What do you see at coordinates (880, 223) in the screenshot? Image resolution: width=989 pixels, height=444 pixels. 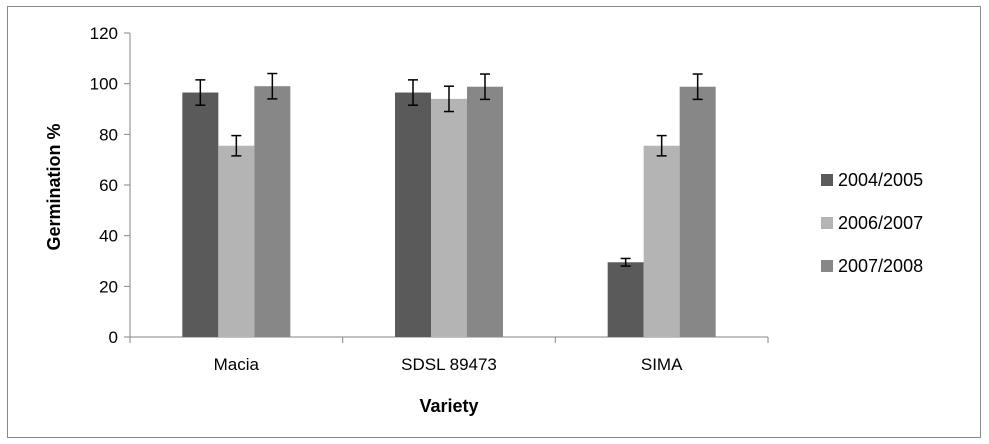 I see `legend-label: 2006/2007` at bounding box center [880, 223].